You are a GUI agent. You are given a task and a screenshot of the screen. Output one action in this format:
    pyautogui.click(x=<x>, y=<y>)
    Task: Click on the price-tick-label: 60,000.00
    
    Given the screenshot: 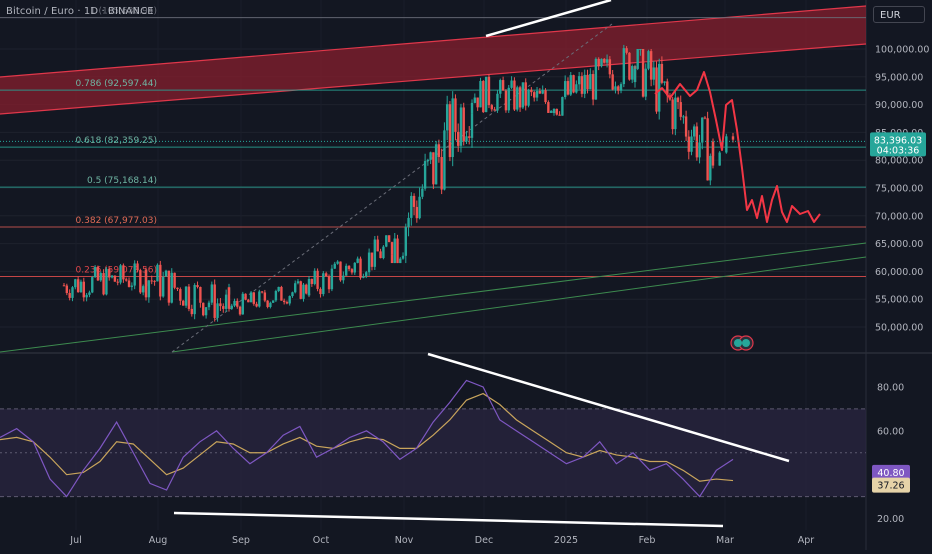 What is the action you would take?
    pyautogui.click(x=899, y=272)
    